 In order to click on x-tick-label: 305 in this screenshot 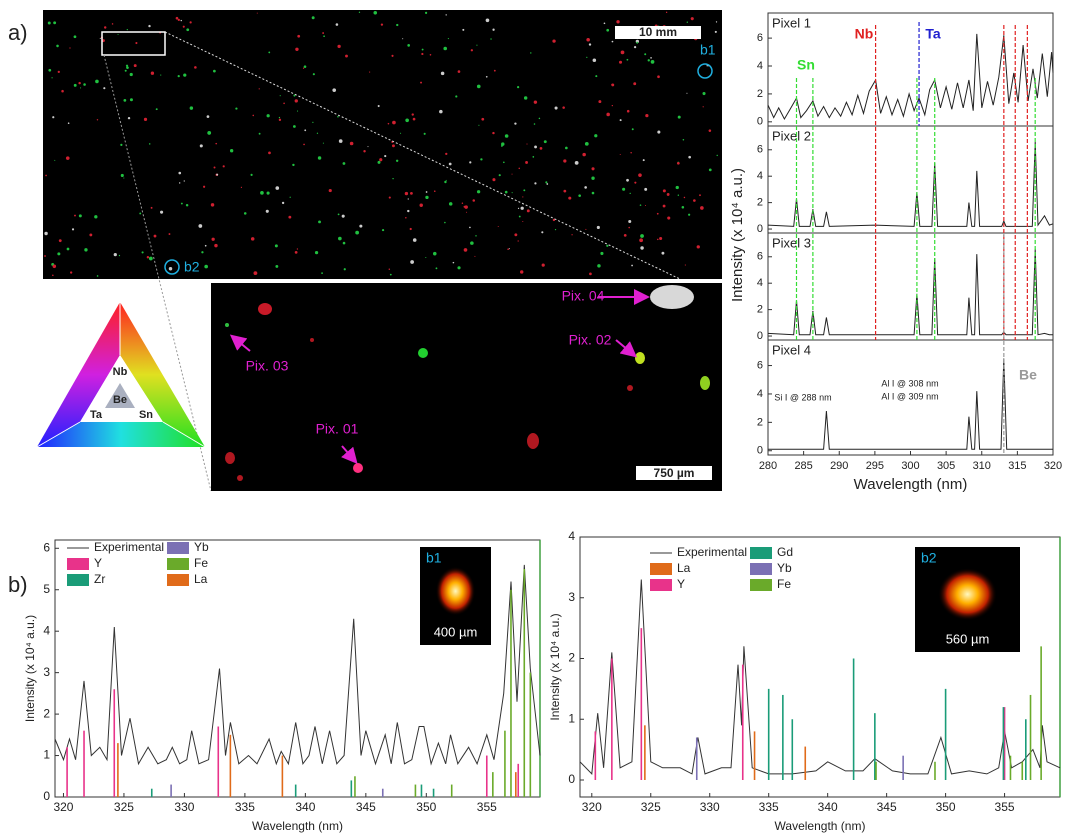, I will do `click(946, 466)`.